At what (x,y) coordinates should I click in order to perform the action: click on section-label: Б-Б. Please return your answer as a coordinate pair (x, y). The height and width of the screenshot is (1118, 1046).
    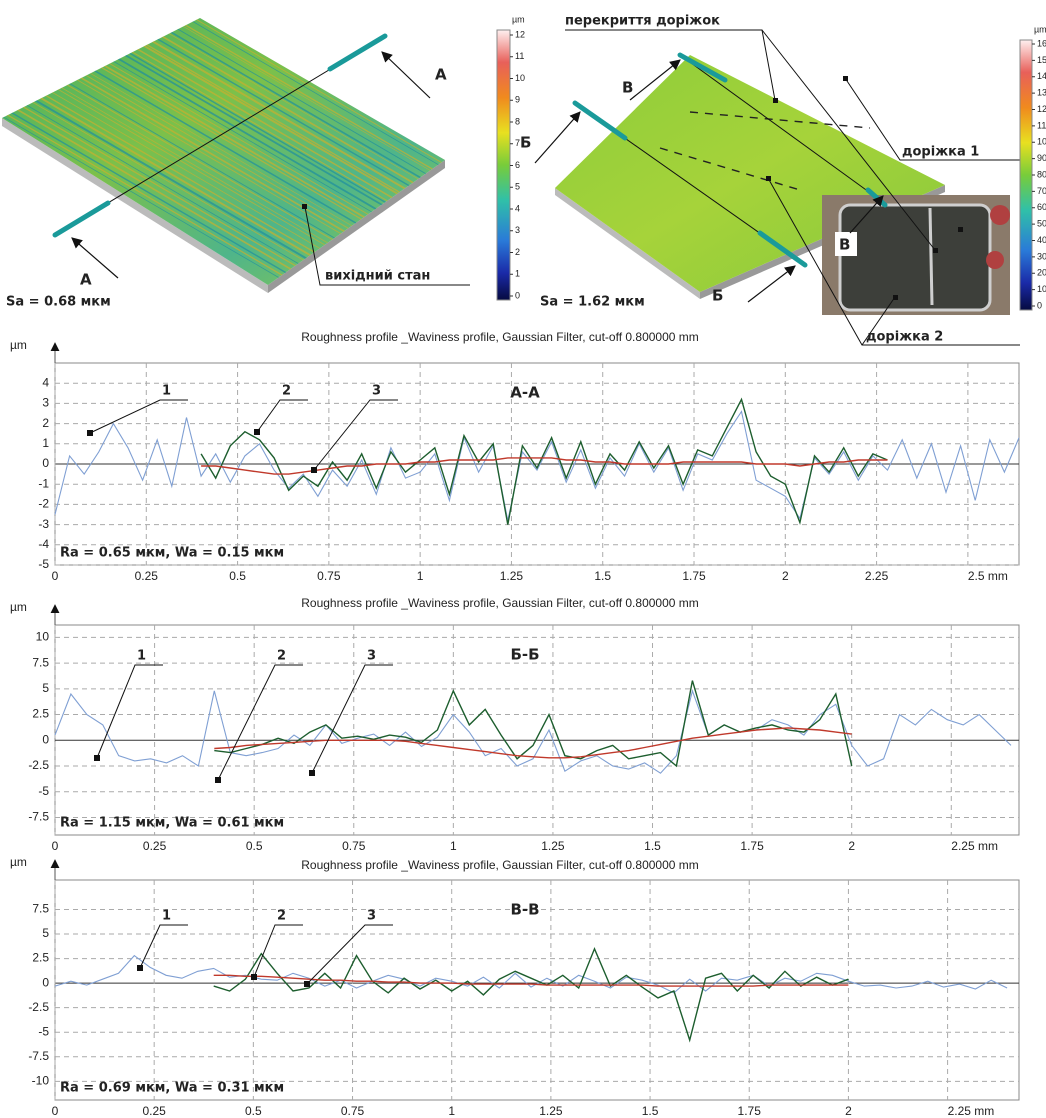
    Looking at the image, I should click on (524, 655).